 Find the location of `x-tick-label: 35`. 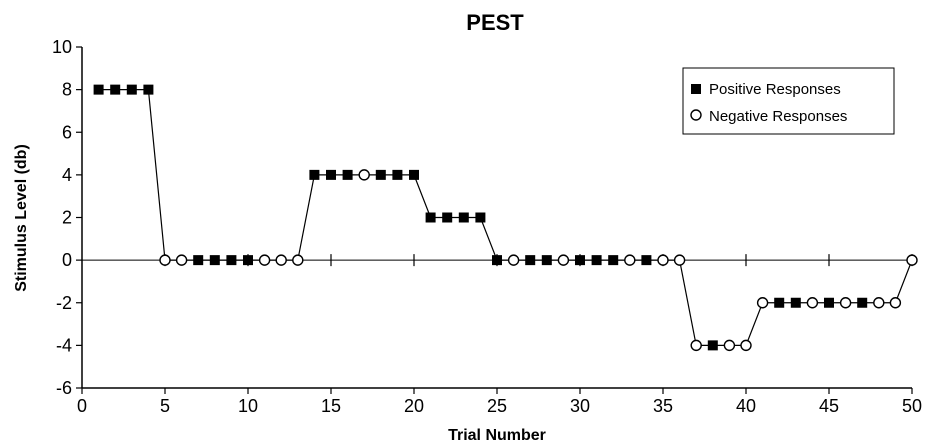

x-tick-label: 35 is located at coordinates (663, 406).